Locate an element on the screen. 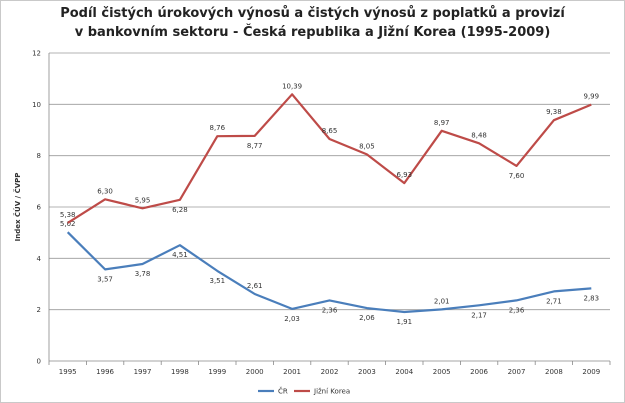  data-label: 8,97 is located at coordinates (442, 123).